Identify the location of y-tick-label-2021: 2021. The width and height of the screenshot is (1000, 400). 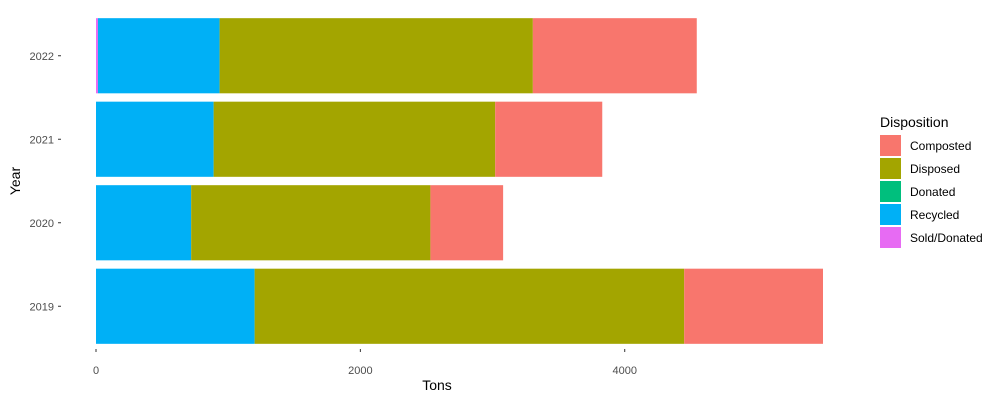
(42, 140).